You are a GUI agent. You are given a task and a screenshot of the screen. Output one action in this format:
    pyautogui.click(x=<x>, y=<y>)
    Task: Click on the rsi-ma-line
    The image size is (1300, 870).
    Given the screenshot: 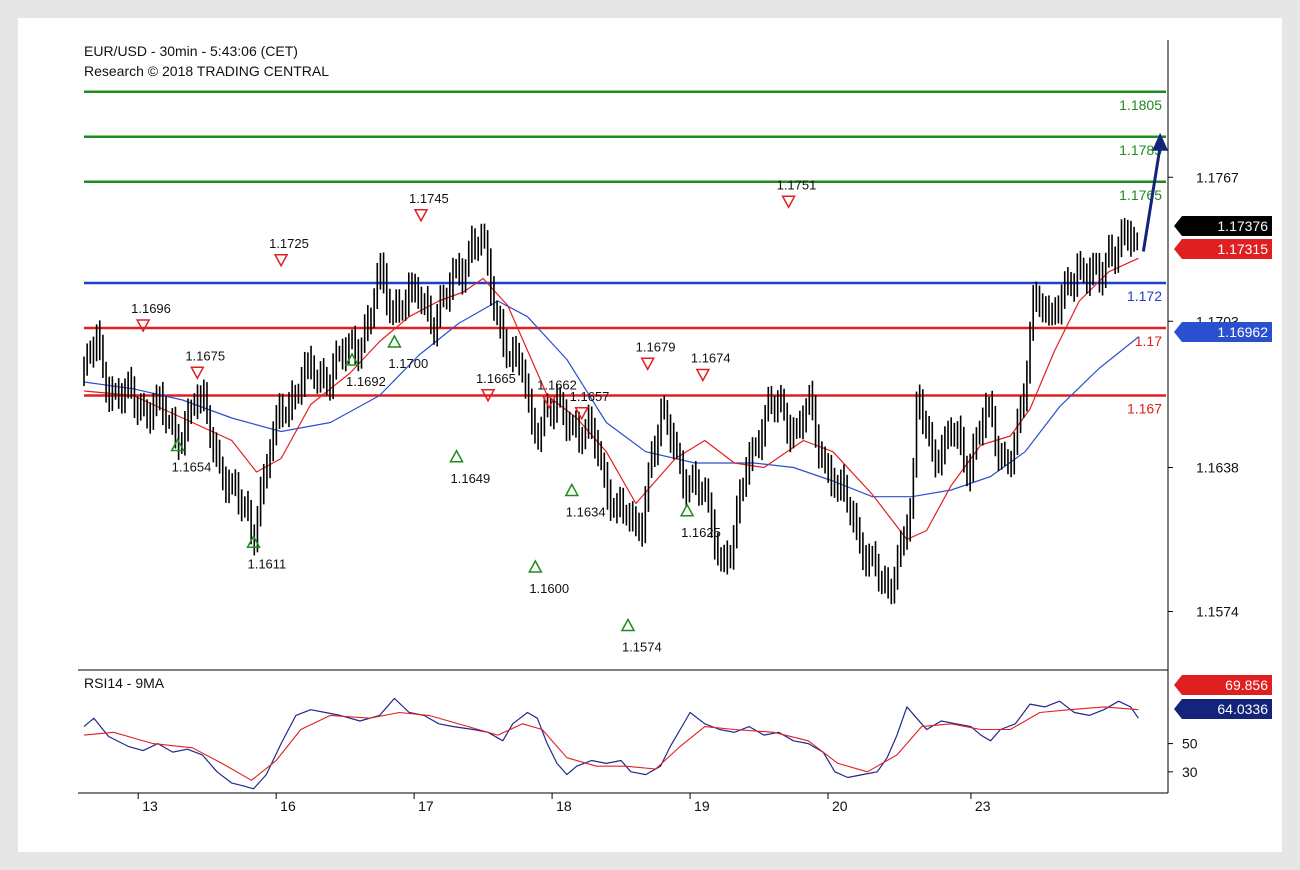 What is the action you would take?
    pyautogui.click(x=611, y=743)
    